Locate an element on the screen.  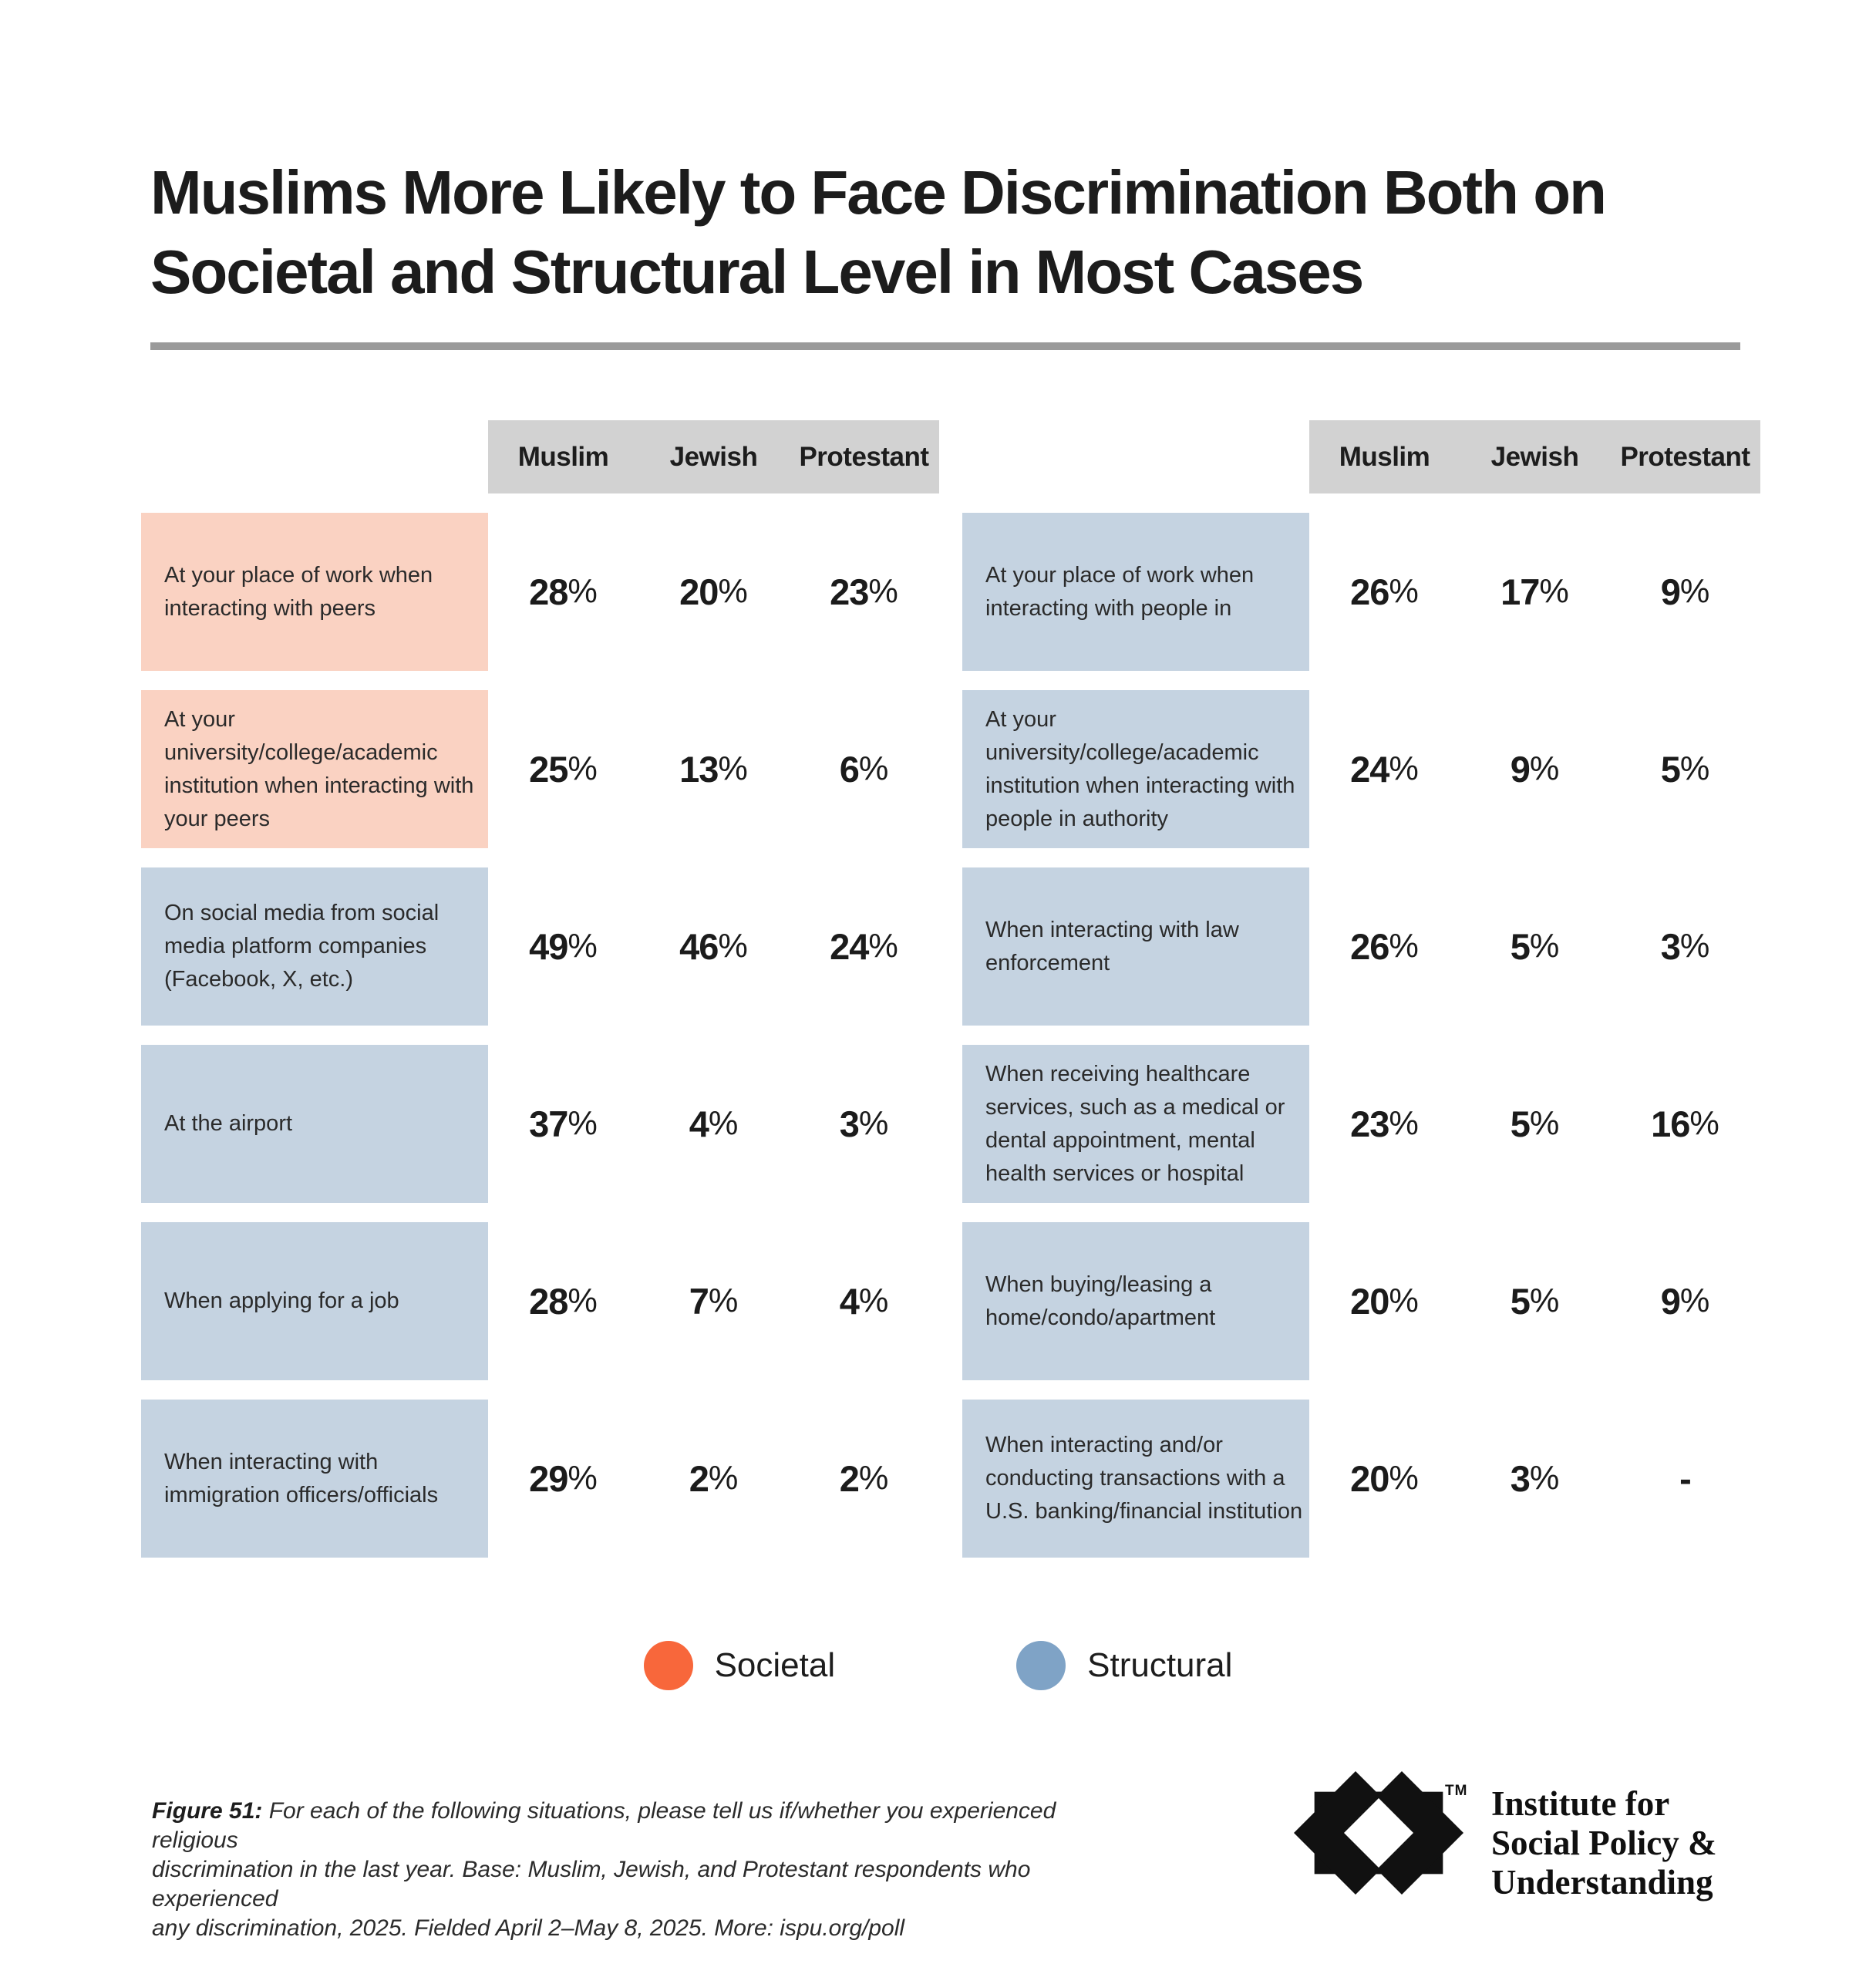
logo-line-3: Understanding is located at coordinates (1602, 1883).